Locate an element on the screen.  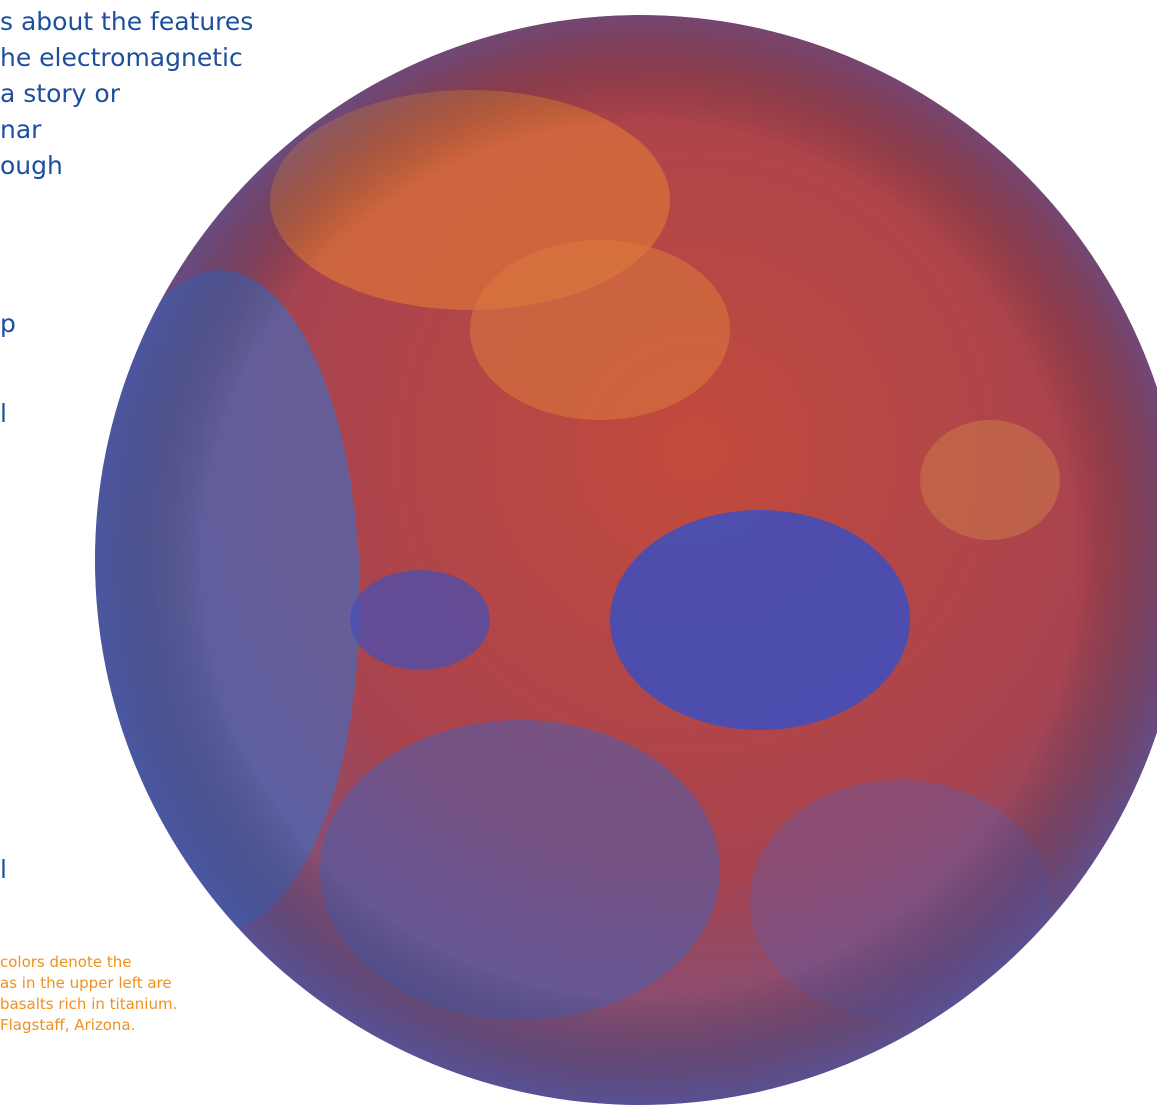
body-text-line: s about the features is located at coordinates (127, 21).